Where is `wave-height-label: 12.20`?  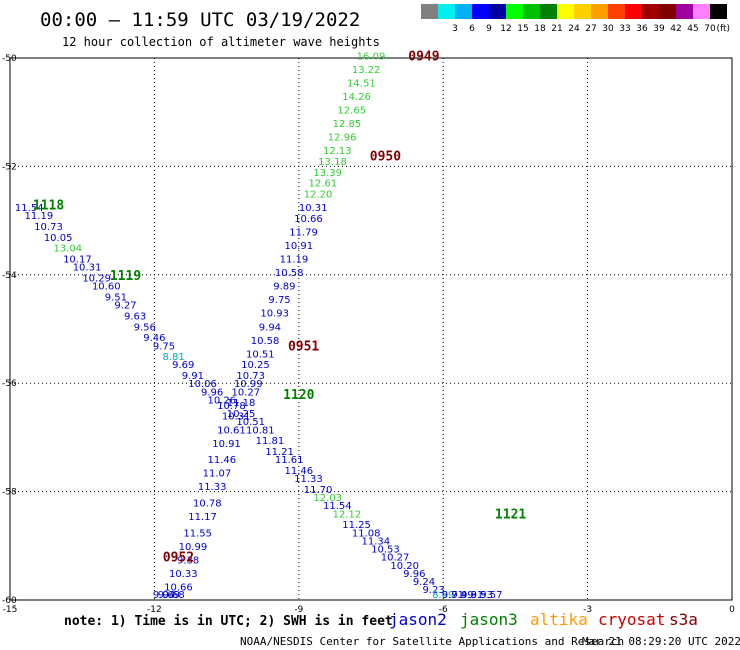 wave-height-label: 12.20 is located at coordinates (318, 195).